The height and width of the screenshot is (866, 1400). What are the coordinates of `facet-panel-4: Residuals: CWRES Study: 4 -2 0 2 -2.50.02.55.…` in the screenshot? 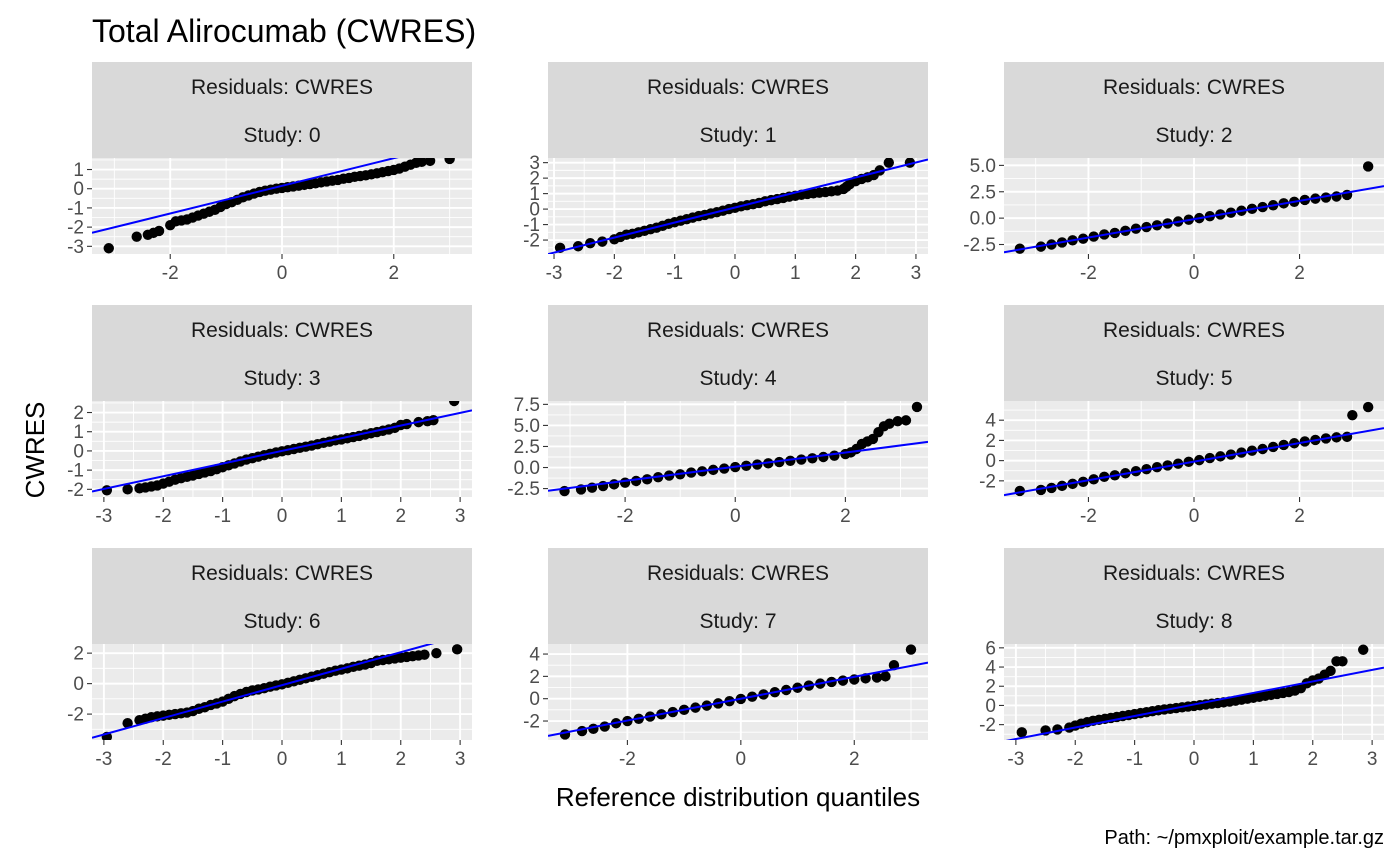 It's located at (717, 416).